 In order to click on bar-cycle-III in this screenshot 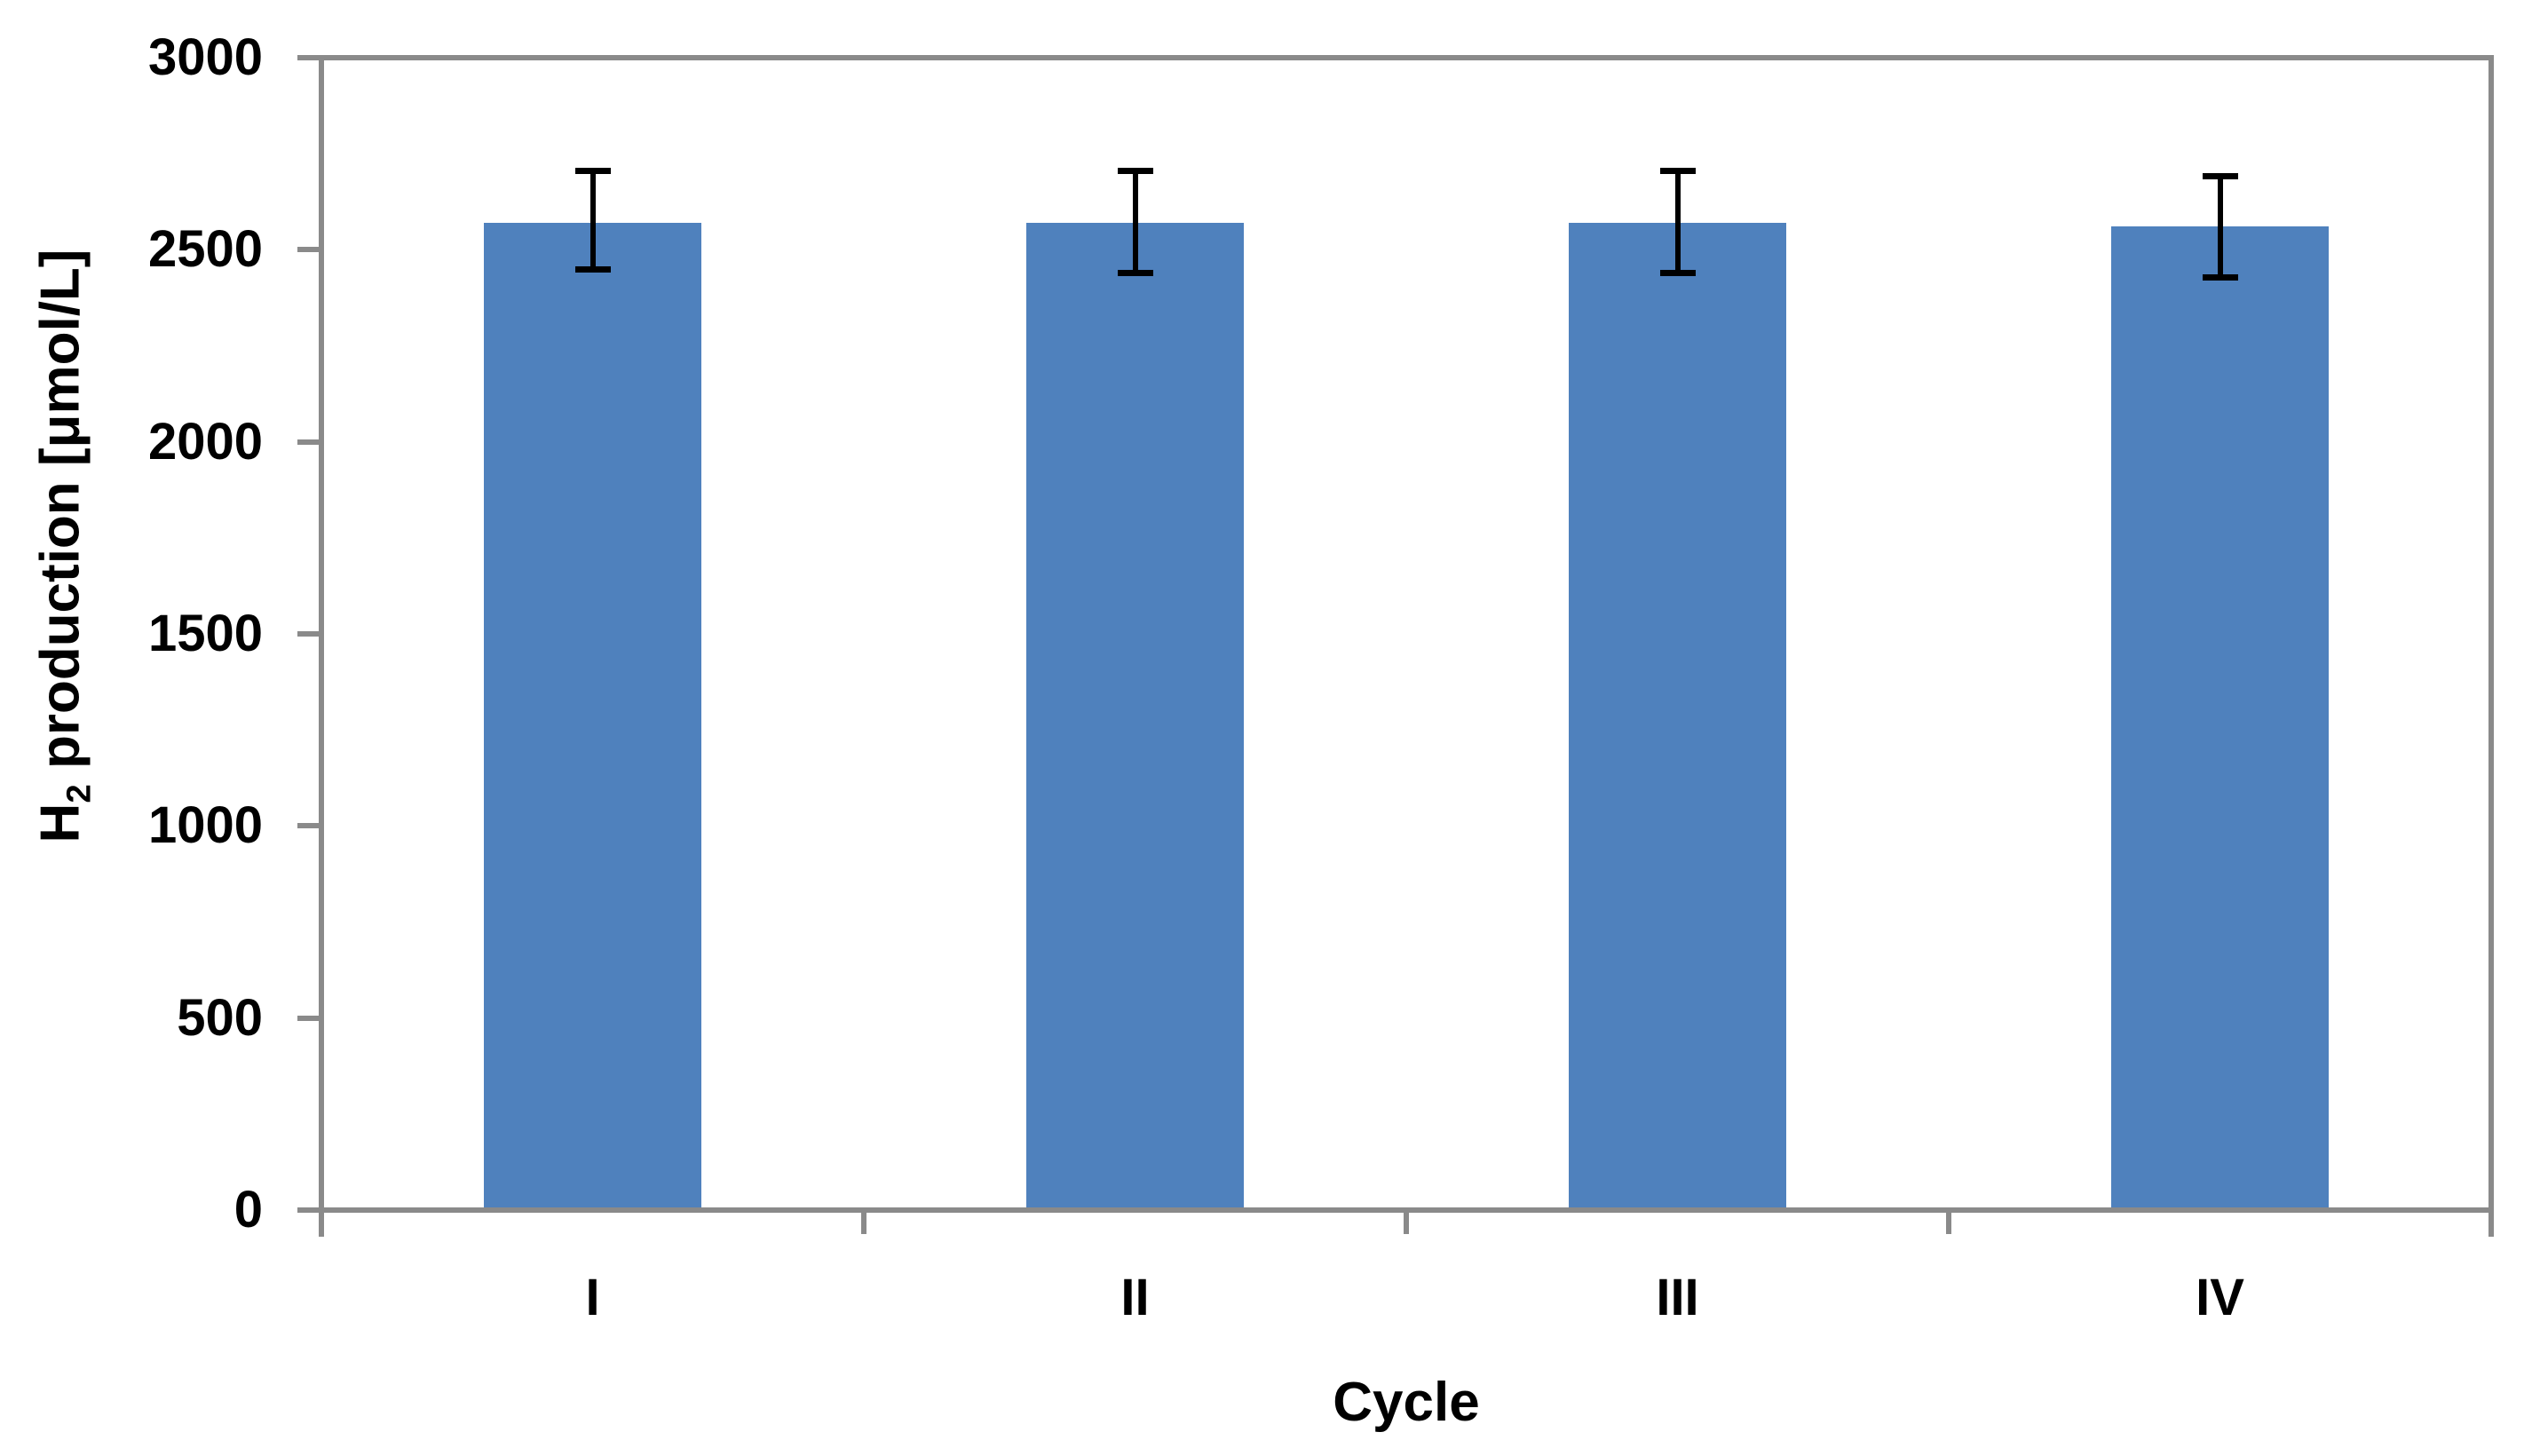, I will do `click(1678, 715)`.